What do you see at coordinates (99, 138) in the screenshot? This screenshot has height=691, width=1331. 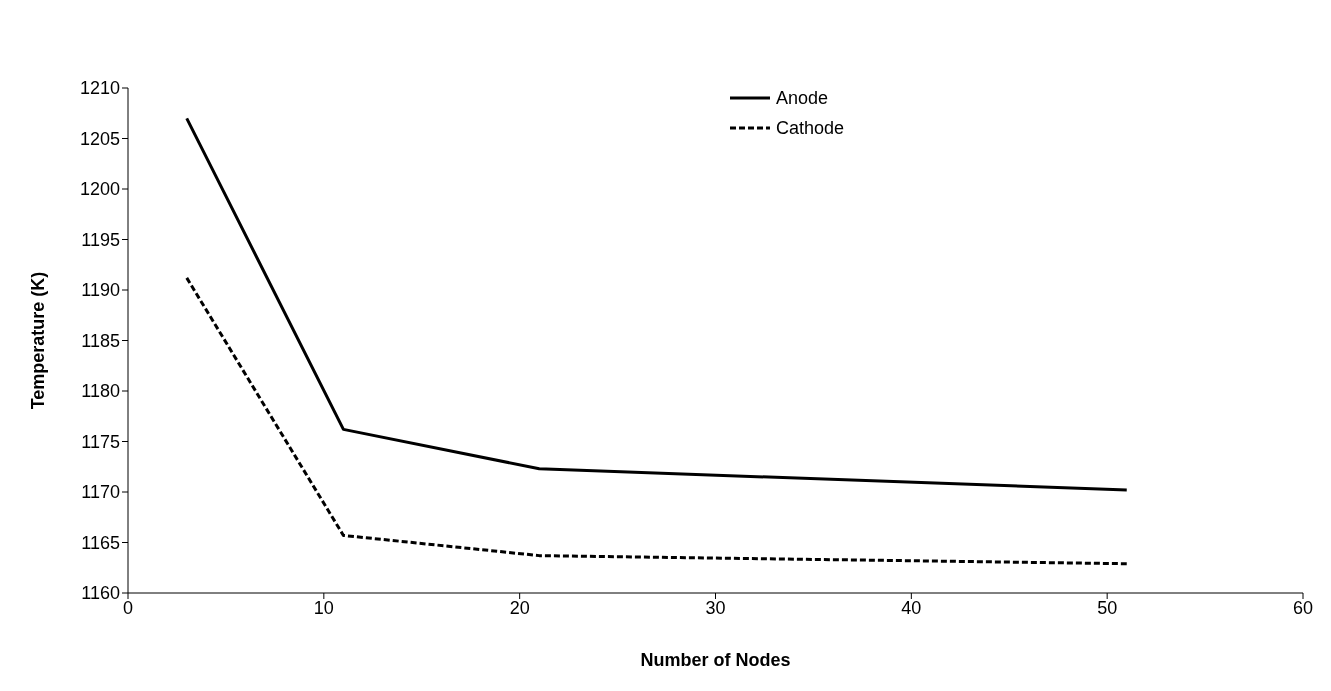 I see `y-tick-label: 1205` at bounding box center [99, 138].